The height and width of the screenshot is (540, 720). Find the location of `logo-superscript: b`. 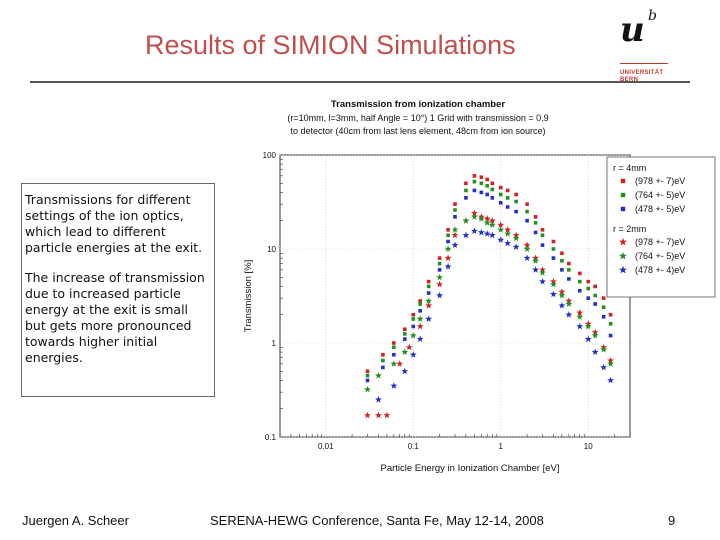

logo-superscript: b is located at coordinates (652, 16).